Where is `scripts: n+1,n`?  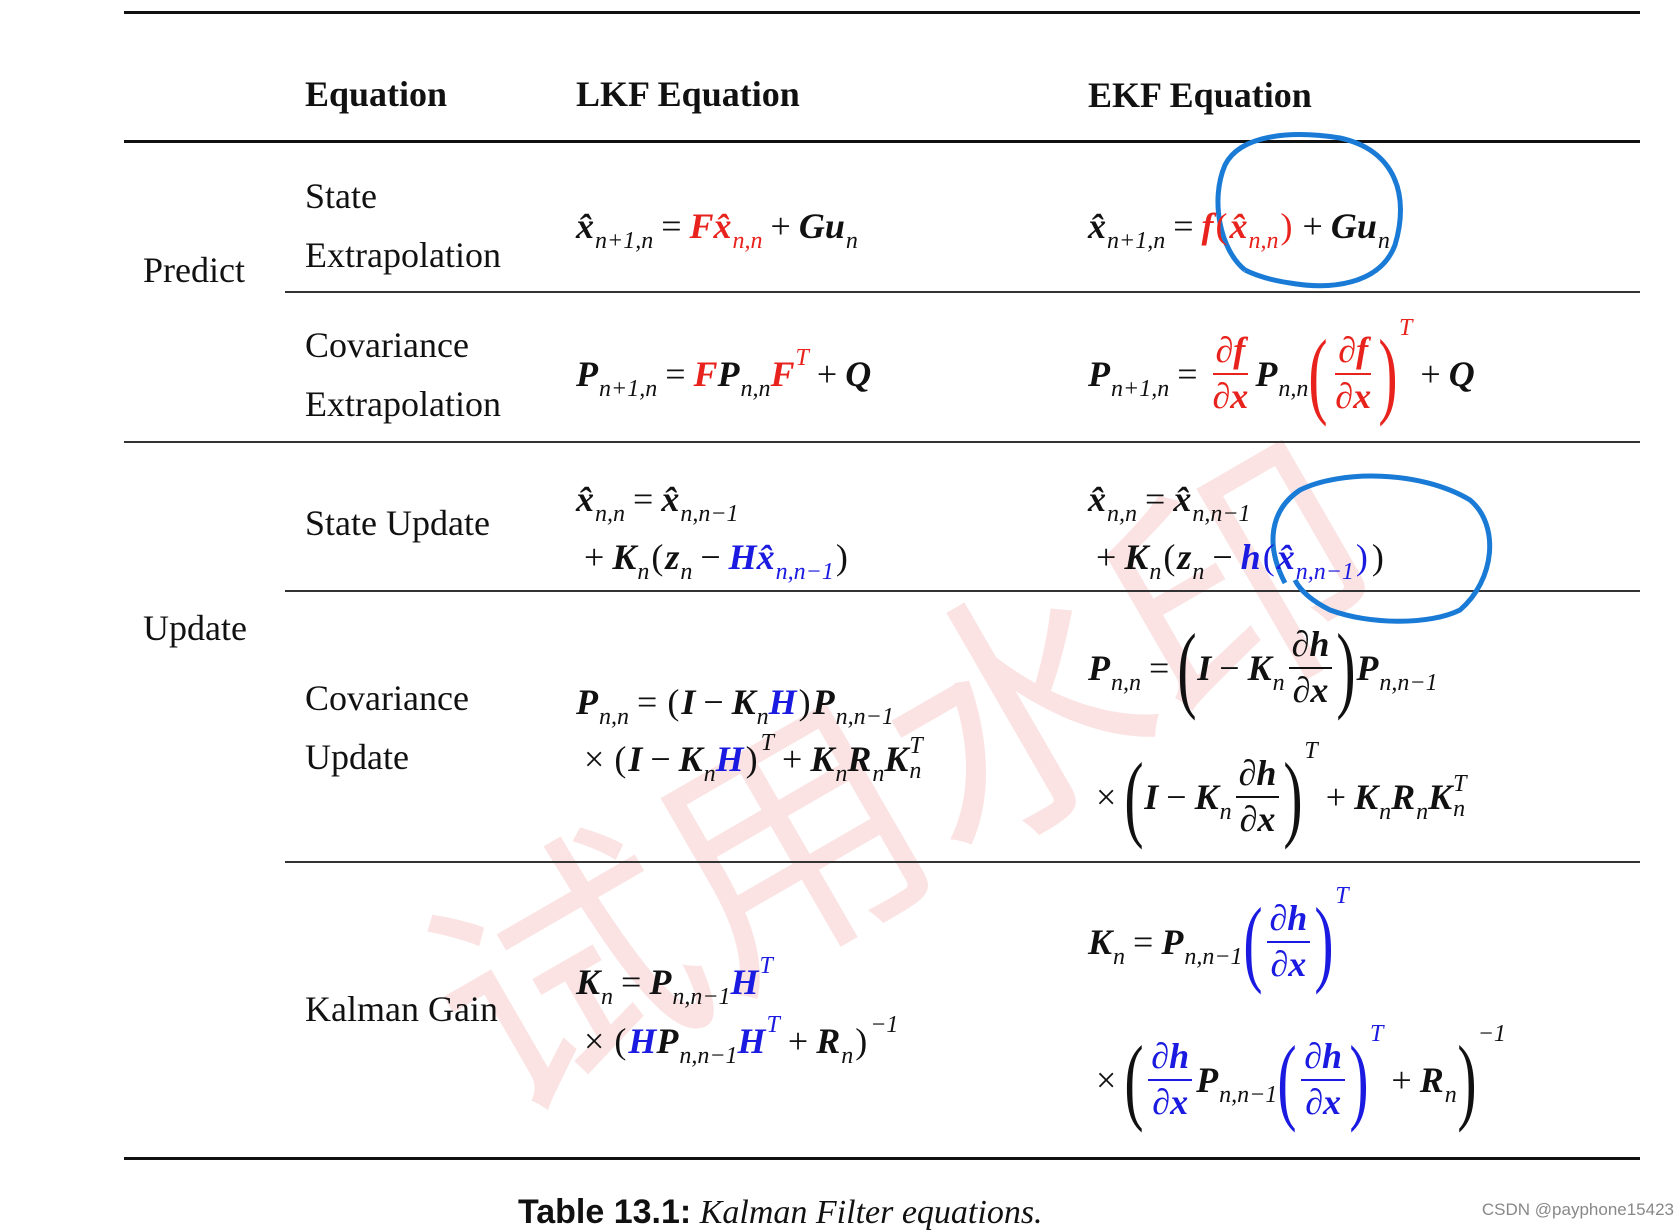
scripts: n+1,n is located at coordinates (628, 389).